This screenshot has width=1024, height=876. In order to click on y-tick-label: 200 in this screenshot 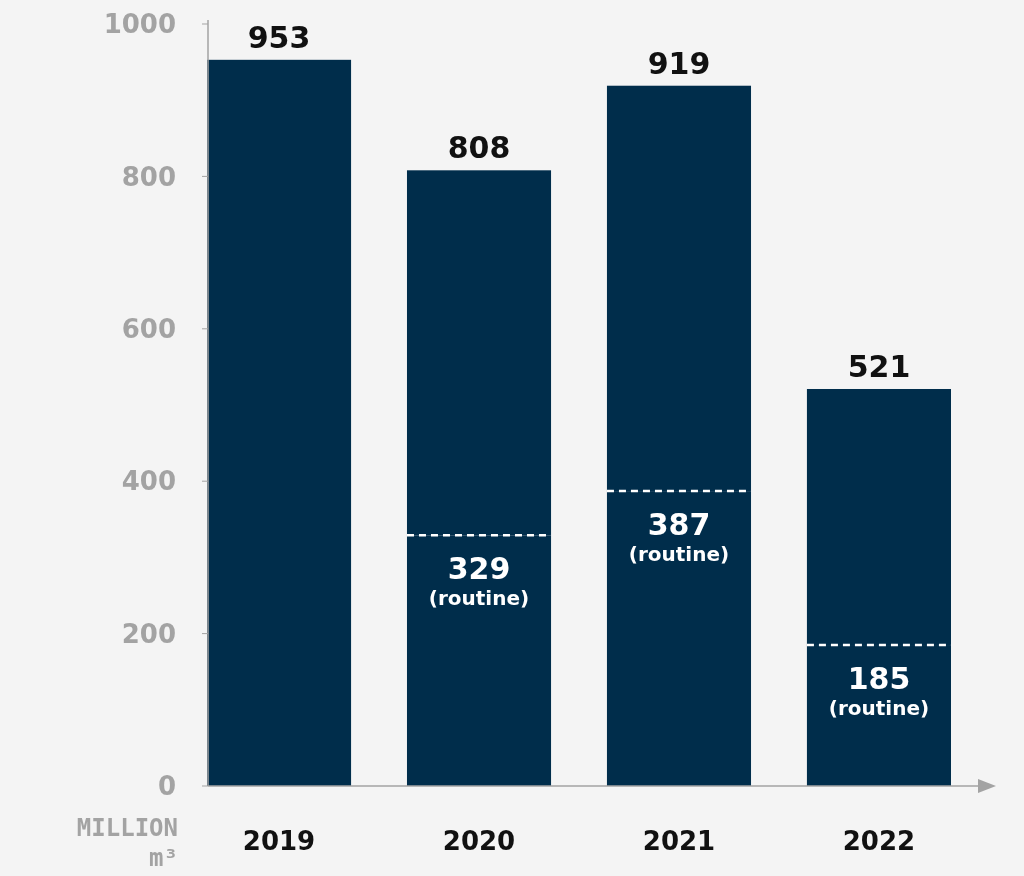, I will do `click(148, 633)`.